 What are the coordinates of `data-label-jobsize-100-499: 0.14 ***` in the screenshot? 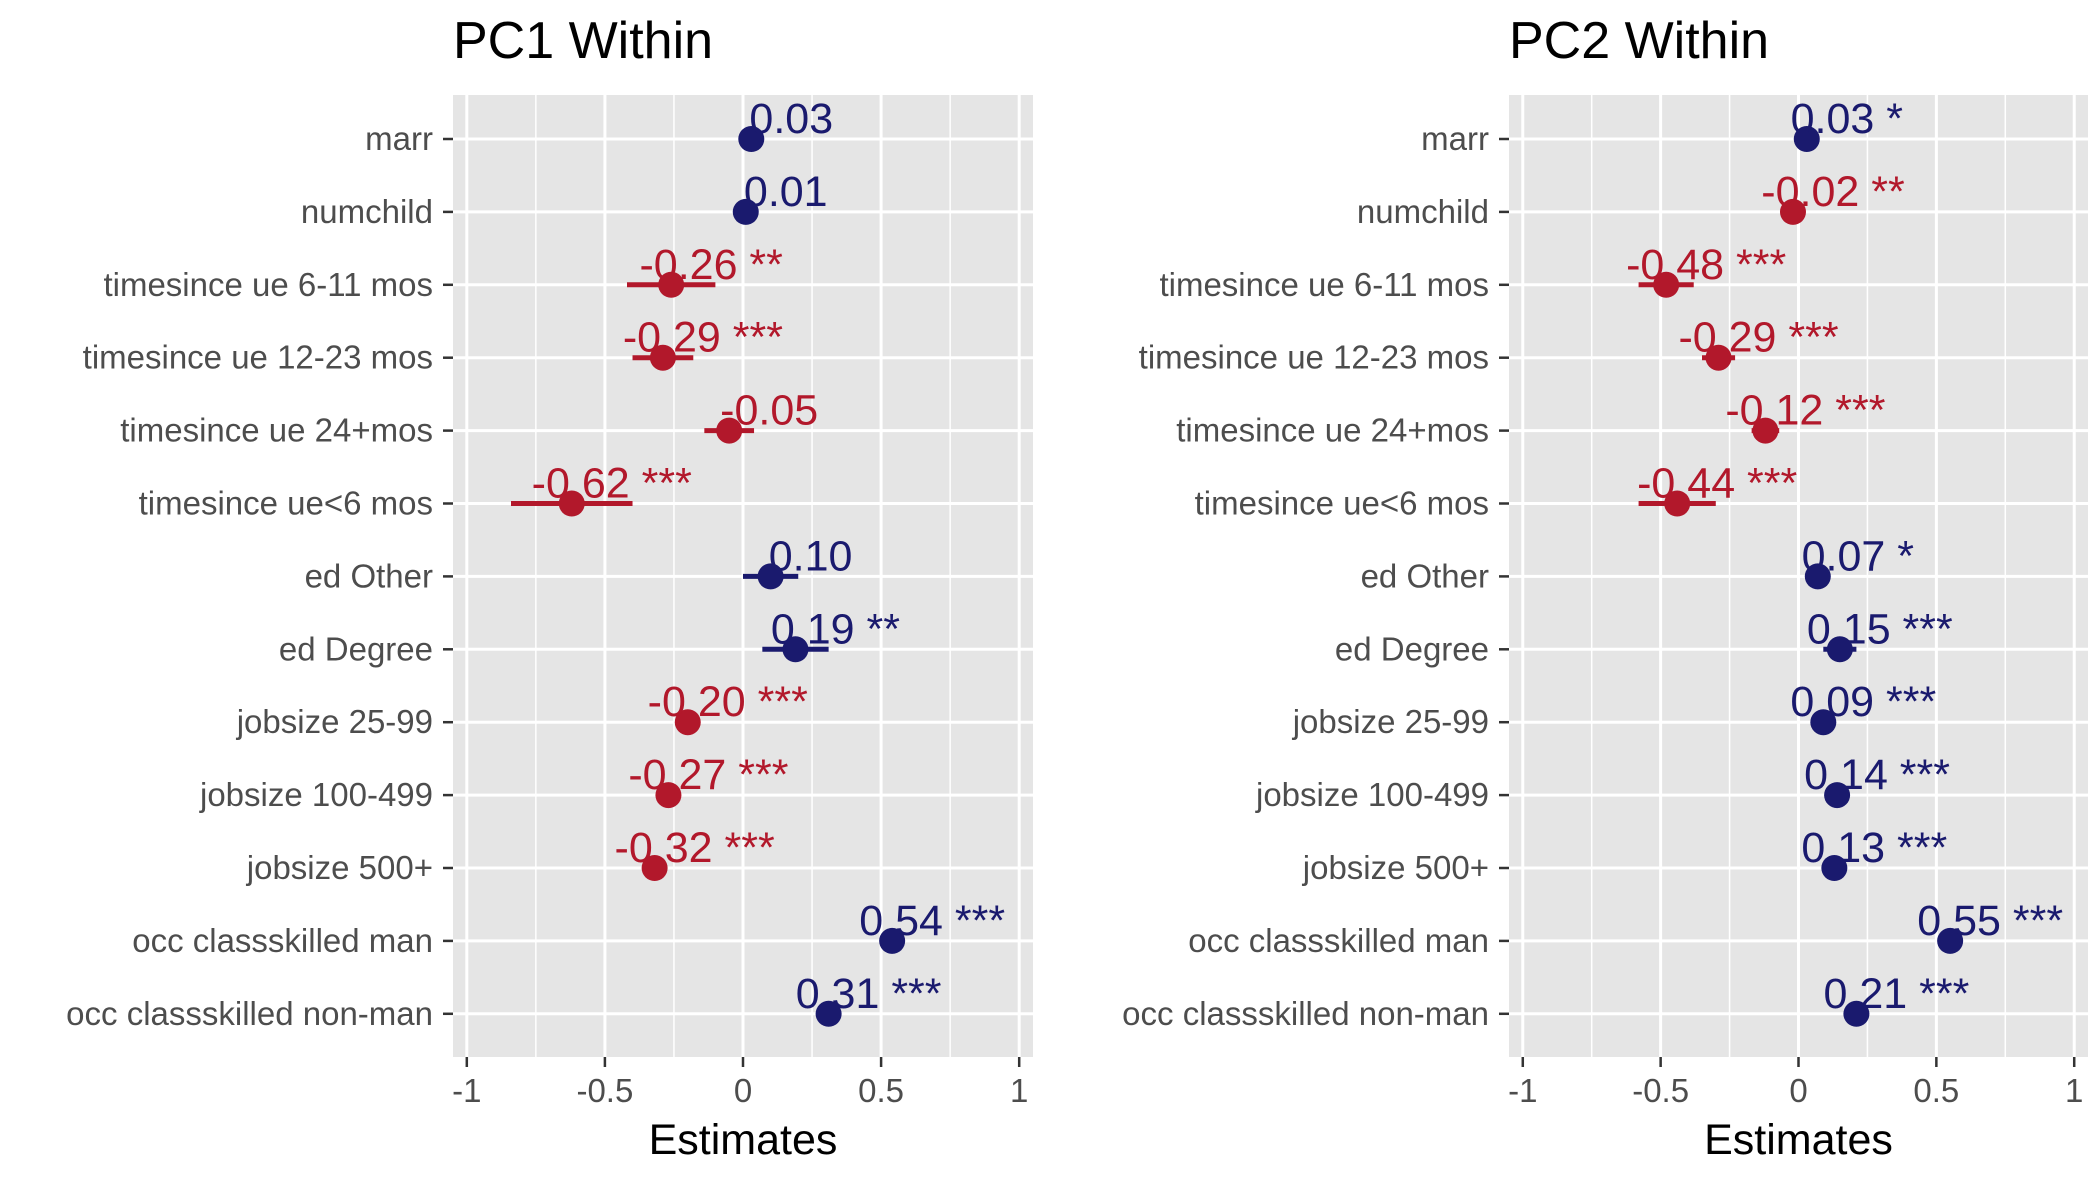 It's located at (1877, 775).